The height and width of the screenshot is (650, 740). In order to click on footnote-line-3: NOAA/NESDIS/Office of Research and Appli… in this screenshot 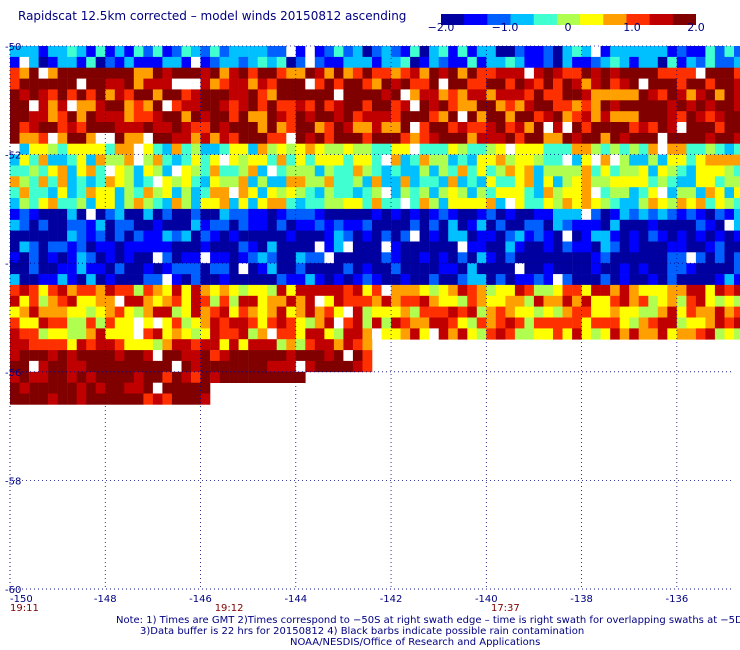, I will do `click(415, 642)`.